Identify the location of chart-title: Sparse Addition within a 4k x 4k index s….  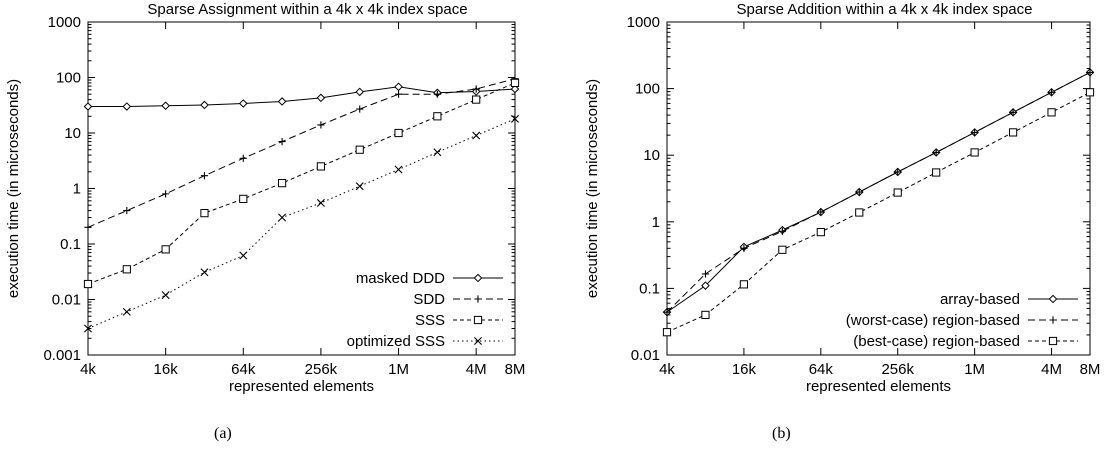
(884, 9).